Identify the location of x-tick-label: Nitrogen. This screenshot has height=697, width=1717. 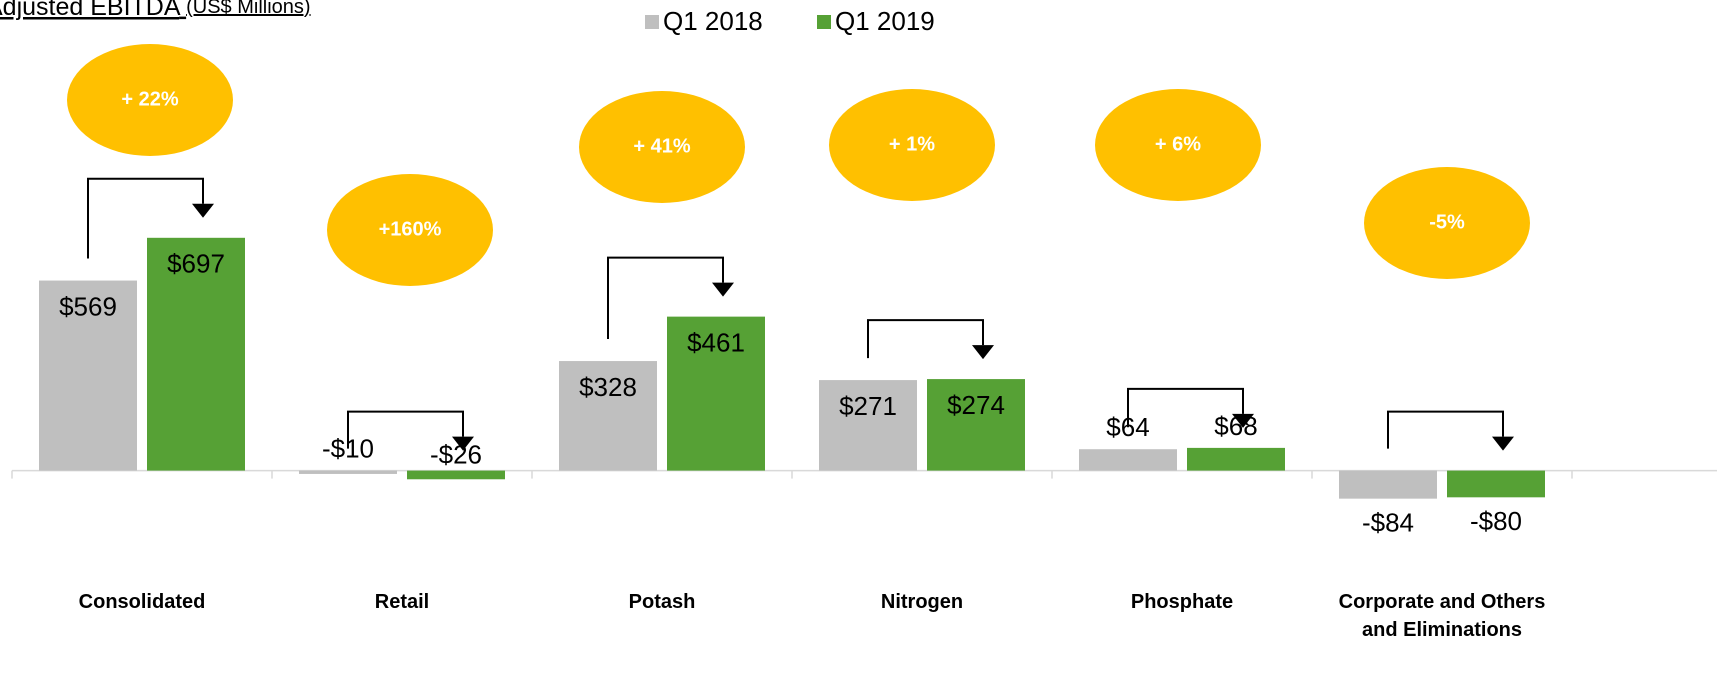
(922, 602).